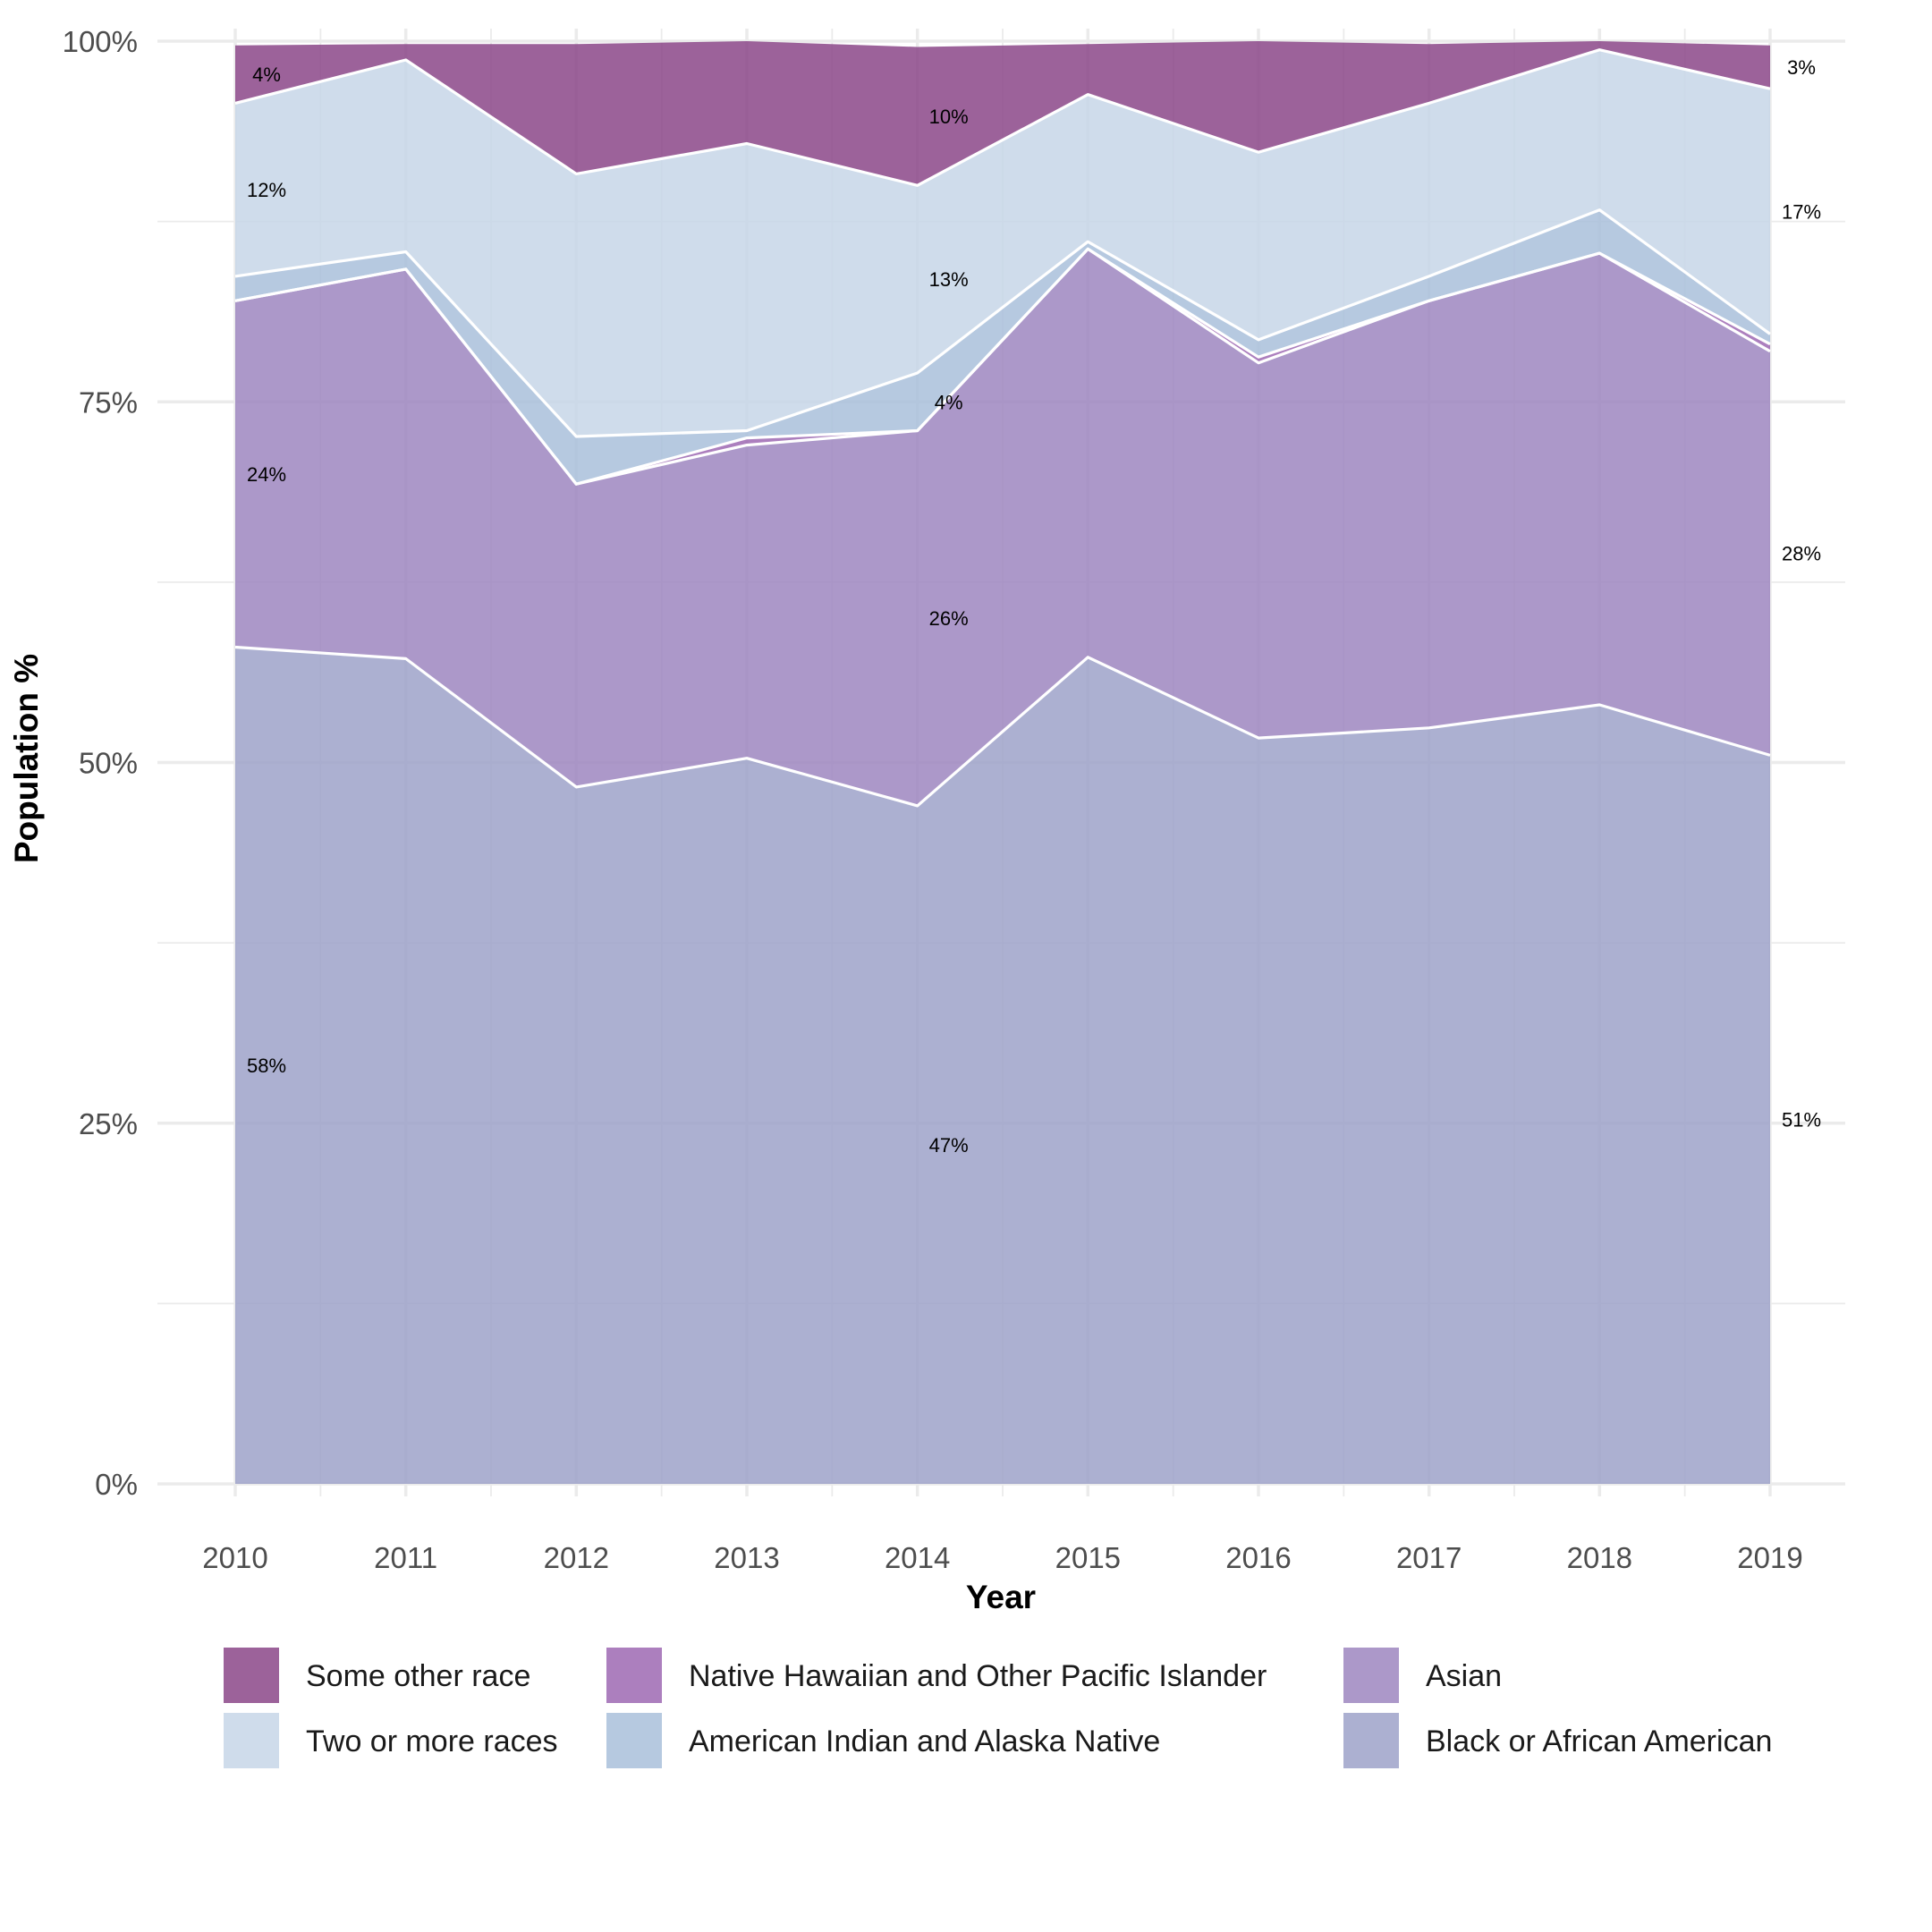 This screenshot has height=1932, width=1932. I want to click on x-tick-label: 2014, so click(917, 1557).